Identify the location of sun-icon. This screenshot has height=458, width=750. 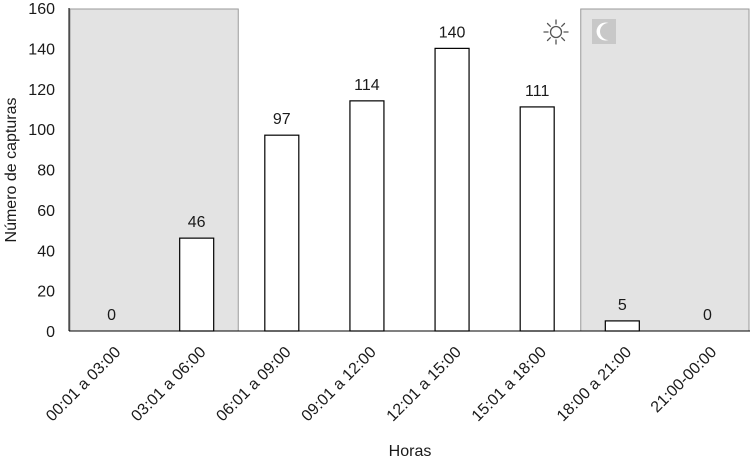
(556, 32).